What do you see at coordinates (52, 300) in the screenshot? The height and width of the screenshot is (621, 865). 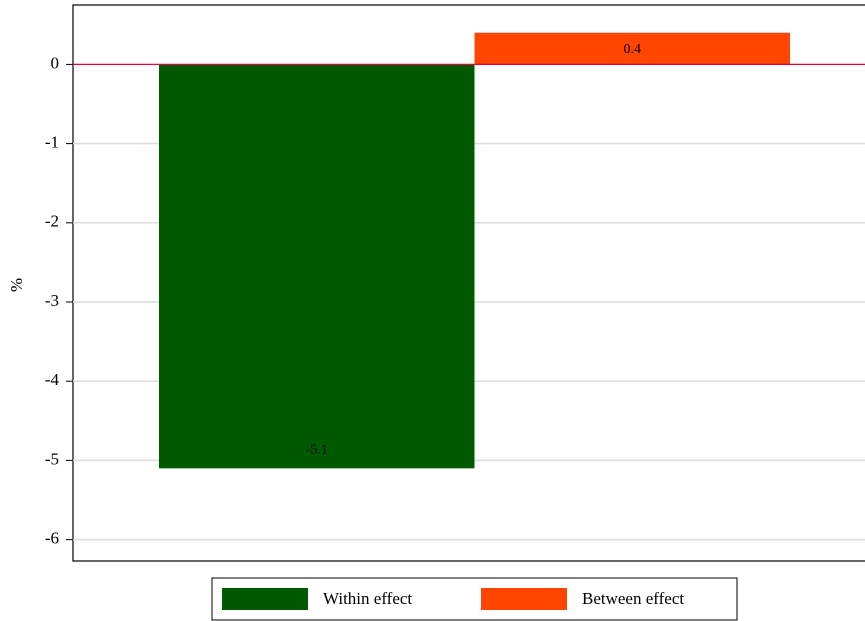 I see `y-tick-label: -3` at bounding box center [52, 300].